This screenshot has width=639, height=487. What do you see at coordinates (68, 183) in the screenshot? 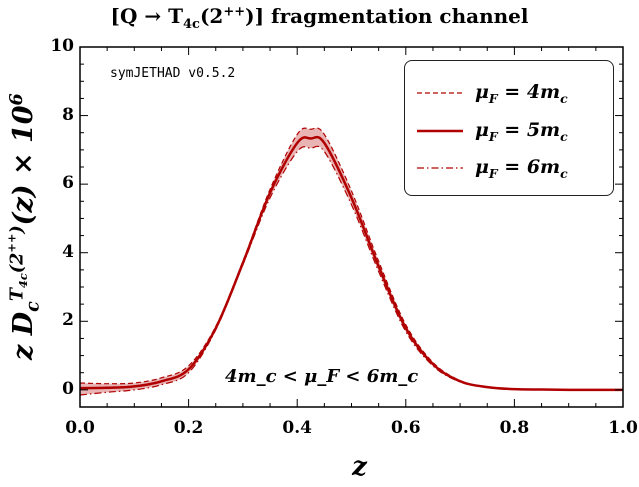
I see `y-tick-label: 6` at bounding box center [68, 183].